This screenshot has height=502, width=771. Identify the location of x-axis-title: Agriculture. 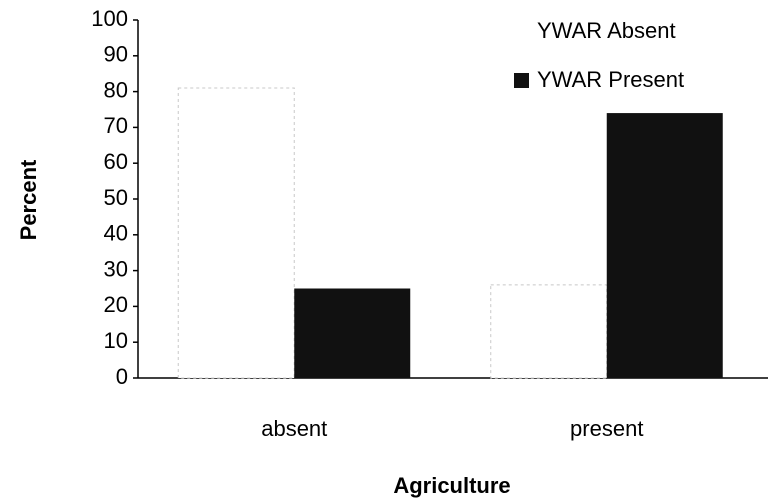
(451, 485).